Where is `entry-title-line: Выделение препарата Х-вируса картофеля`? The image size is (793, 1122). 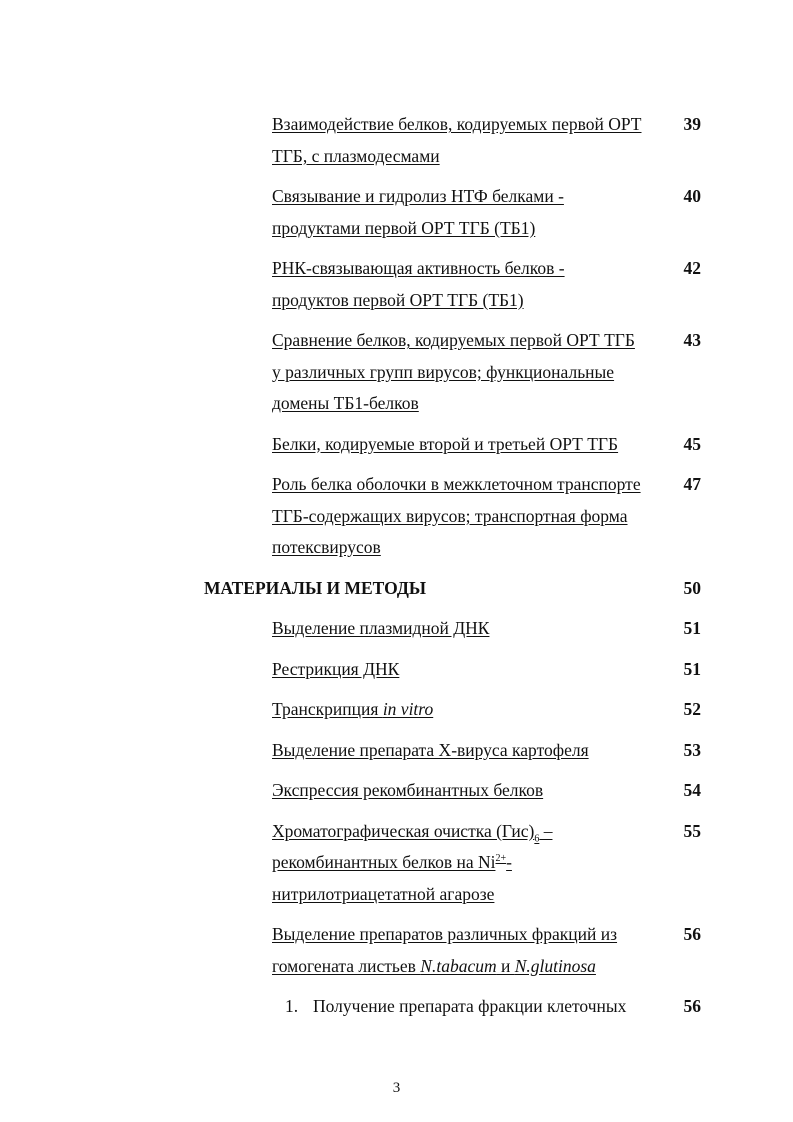
entry-title-line: Выделение препарата Х-вируса картофеля is located at coordinates (472, 751).